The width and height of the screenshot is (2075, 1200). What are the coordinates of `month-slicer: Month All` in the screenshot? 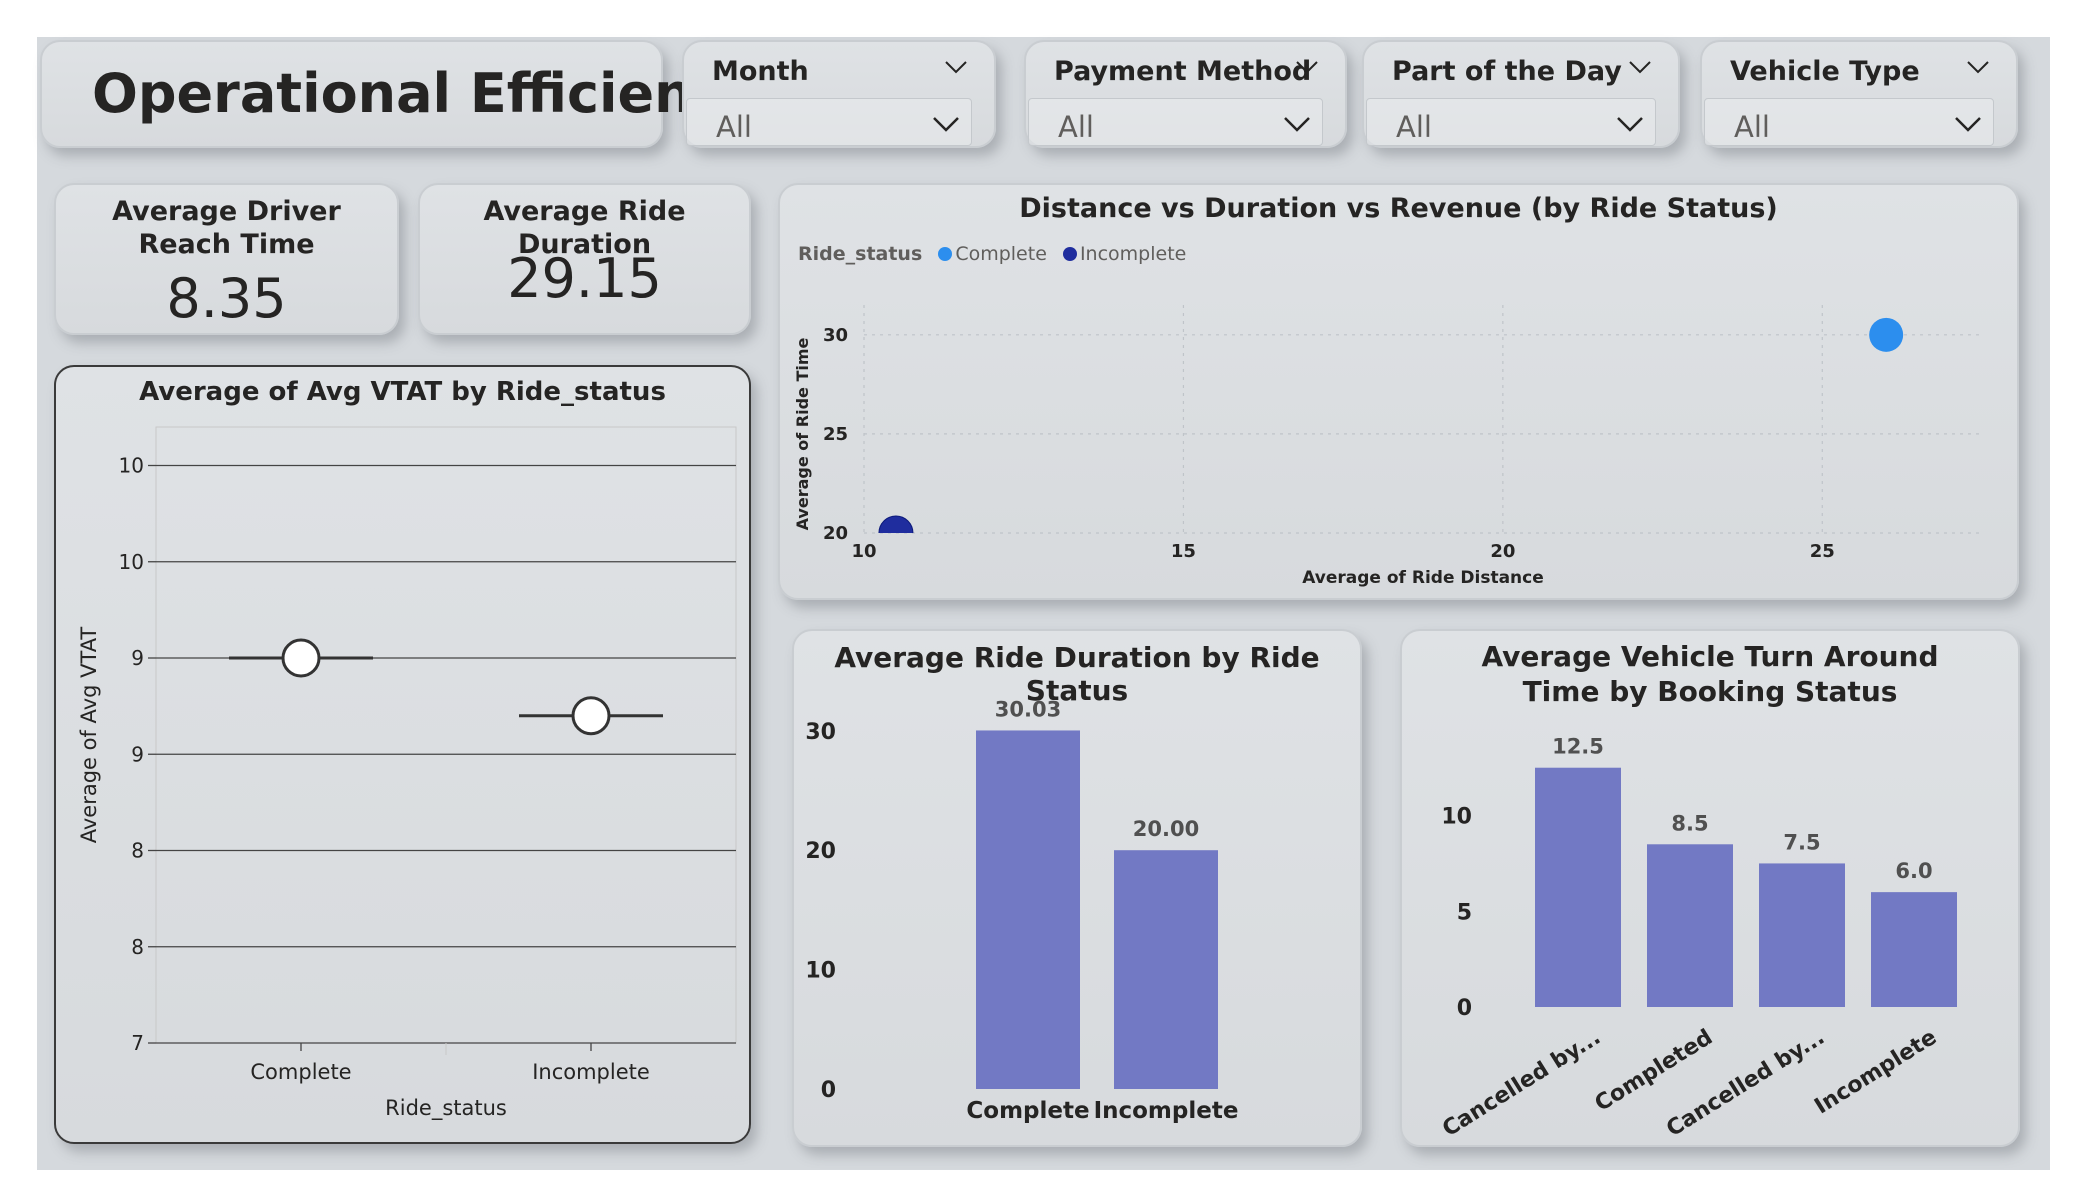 It's located at (839, 94).